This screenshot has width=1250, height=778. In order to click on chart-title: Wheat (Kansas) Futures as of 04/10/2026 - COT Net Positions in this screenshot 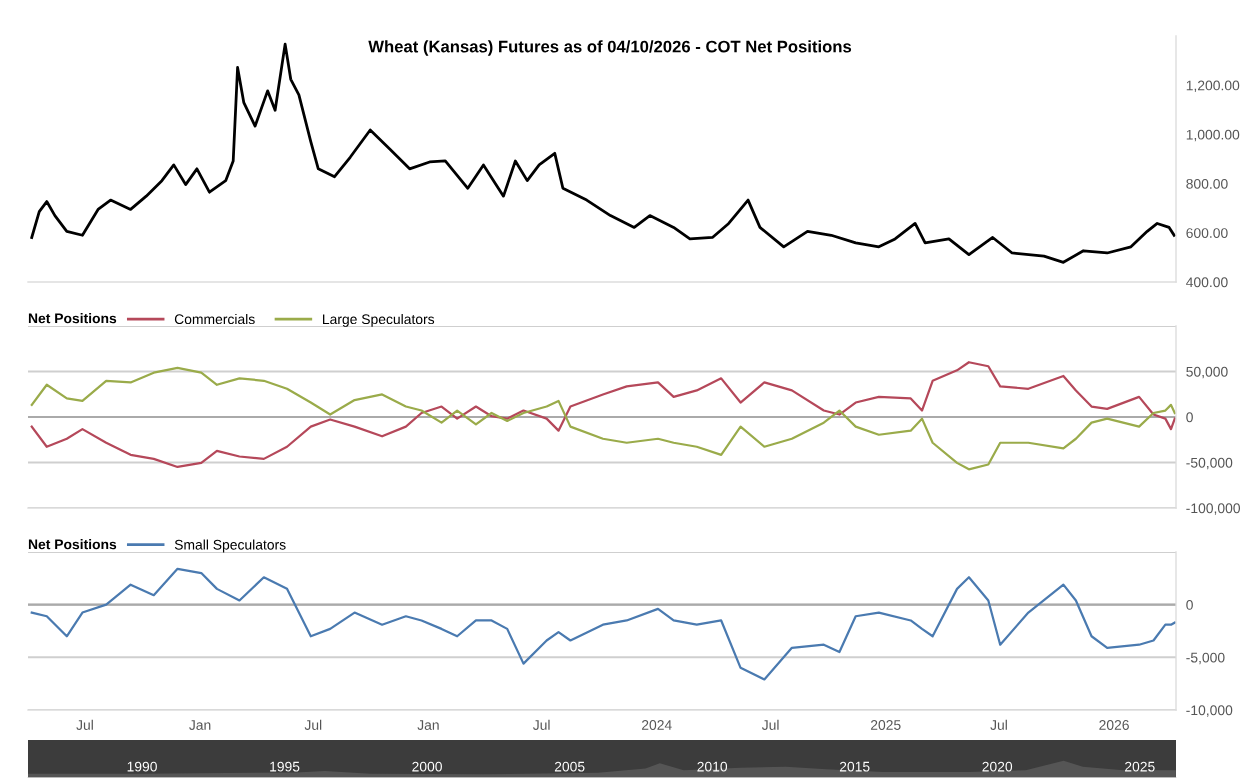, I will do `click(610, 48)`.